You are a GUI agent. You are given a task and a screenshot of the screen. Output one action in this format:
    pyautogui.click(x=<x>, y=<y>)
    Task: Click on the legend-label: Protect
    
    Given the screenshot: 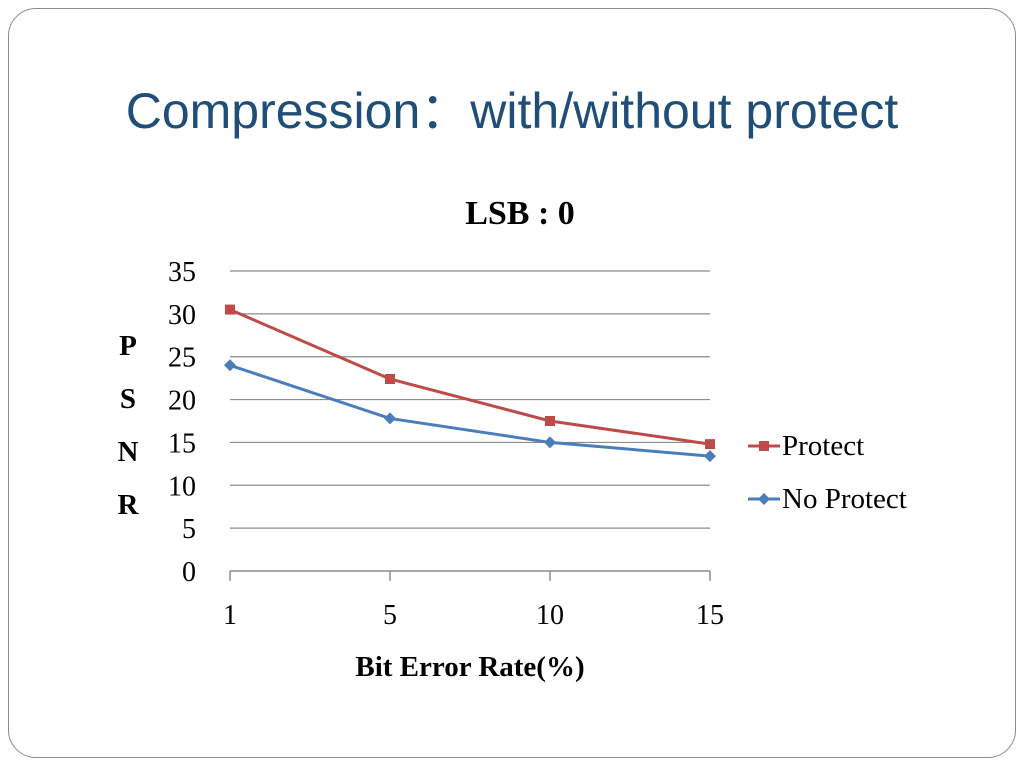 What is the action you would take?
    pyautogui.click(x=823, y=446)
    